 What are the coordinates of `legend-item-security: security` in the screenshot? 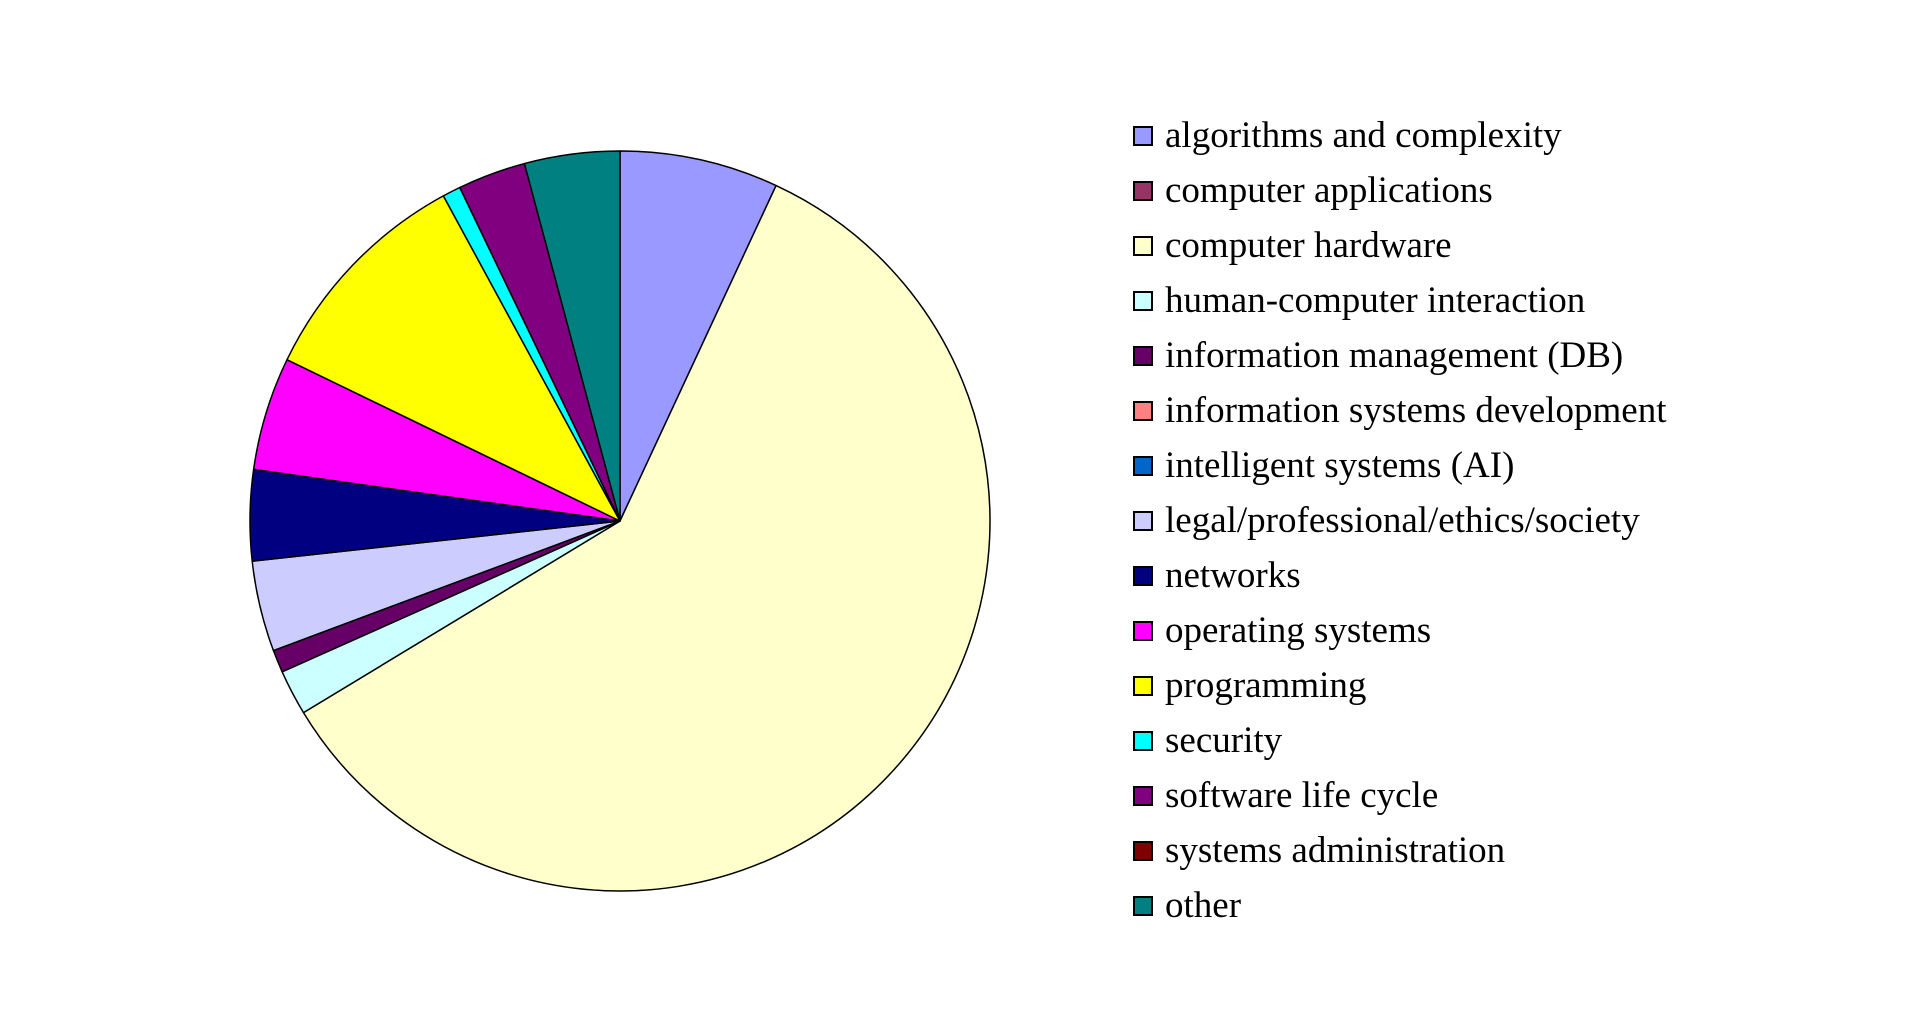 It's located at (1399, 740).